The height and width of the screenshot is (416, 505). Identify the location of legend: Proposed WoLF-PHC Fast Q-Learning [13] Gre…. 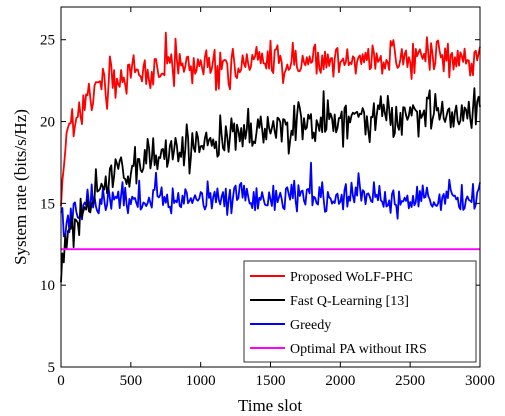
(360, 311).